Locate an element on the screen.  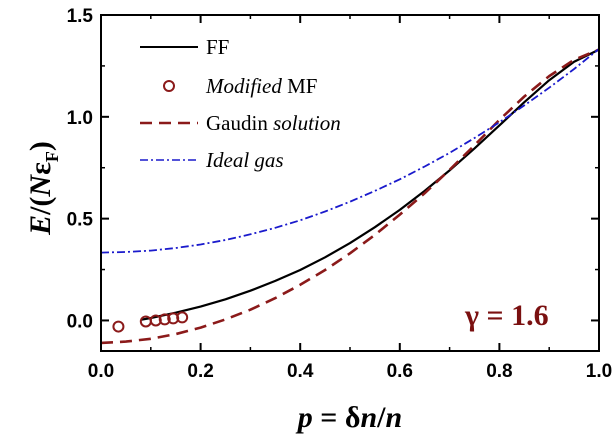
x-tick-label: 0.0 is located at coordinates (101, 371).